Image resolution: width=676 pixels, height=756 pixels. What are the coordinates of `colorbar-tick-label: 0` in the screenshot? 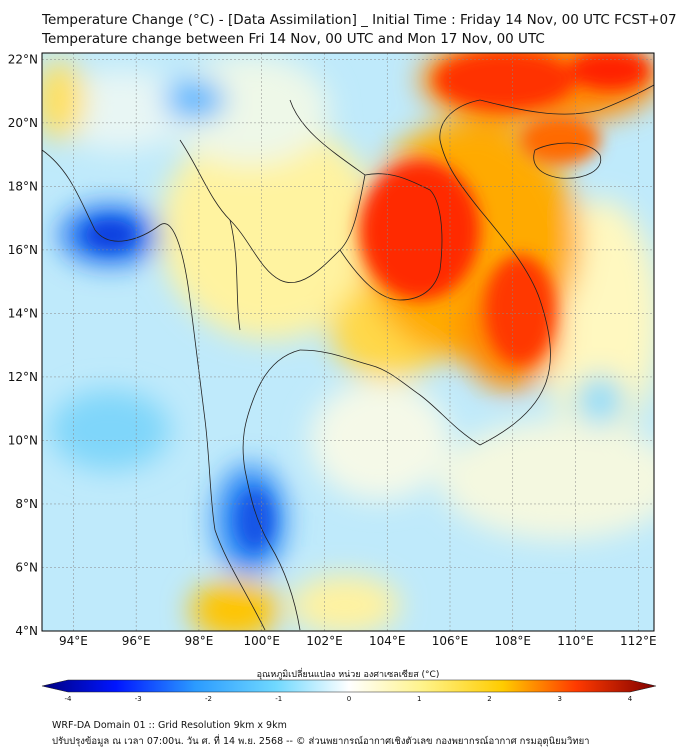 It's located at (349, 699).